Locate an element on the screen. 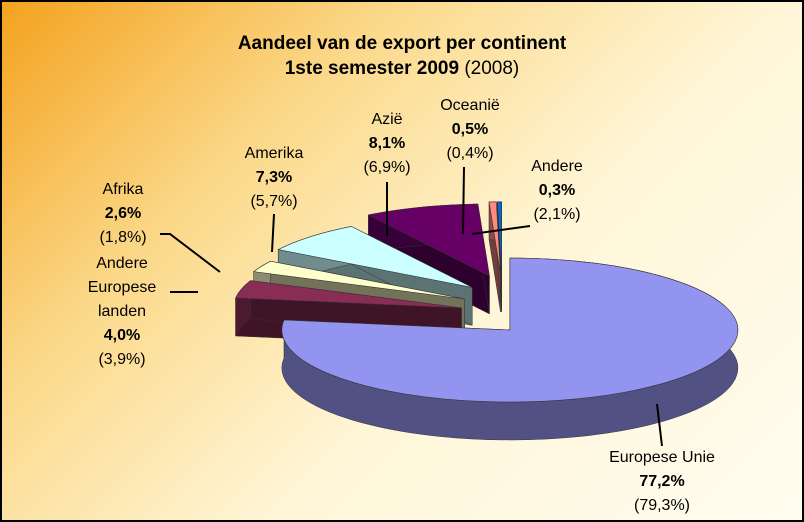 The width and height of the screenshot is (804, 522). series-name: 1ste semester 2009 is located at coordinates (372, 68).